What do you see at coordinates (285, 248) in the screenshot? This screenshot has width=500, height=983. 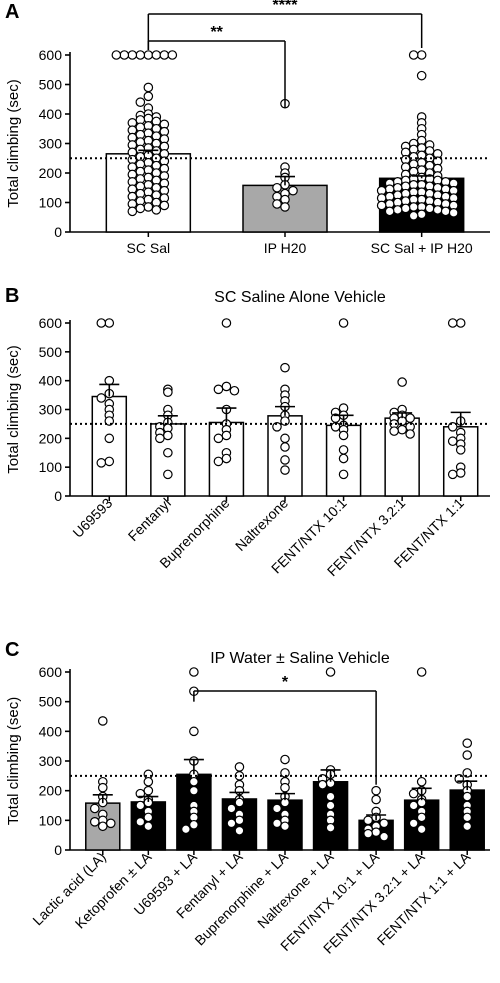 I see `x-category-label: IP H20` at bounding box center [285, 248].